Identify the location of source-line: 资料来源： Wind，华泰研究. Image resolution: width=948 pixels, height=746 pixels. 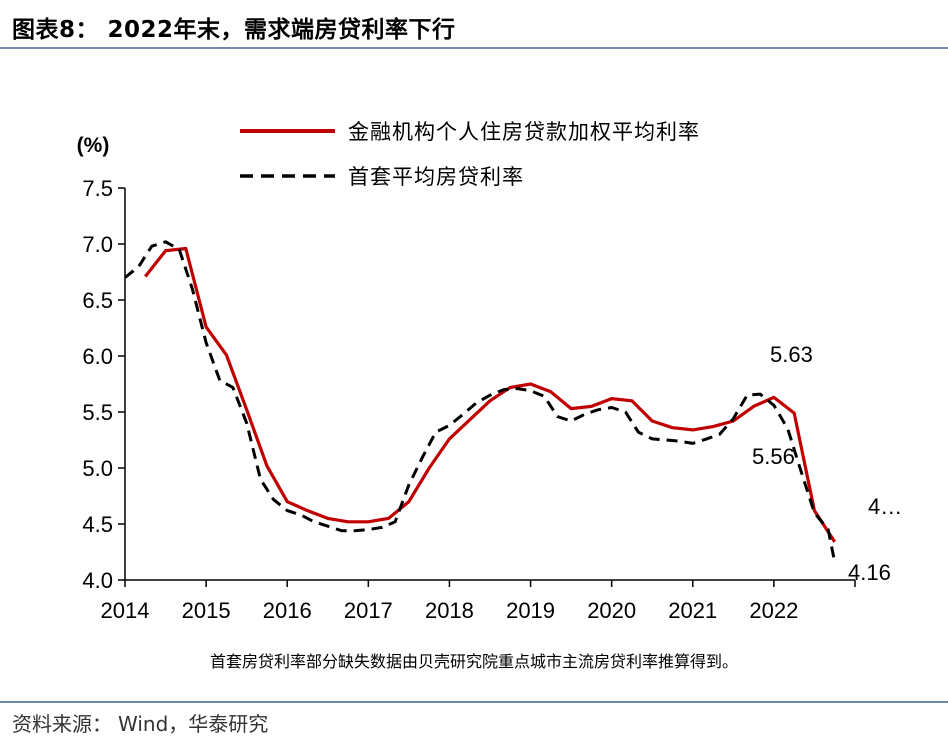
(143, 722).